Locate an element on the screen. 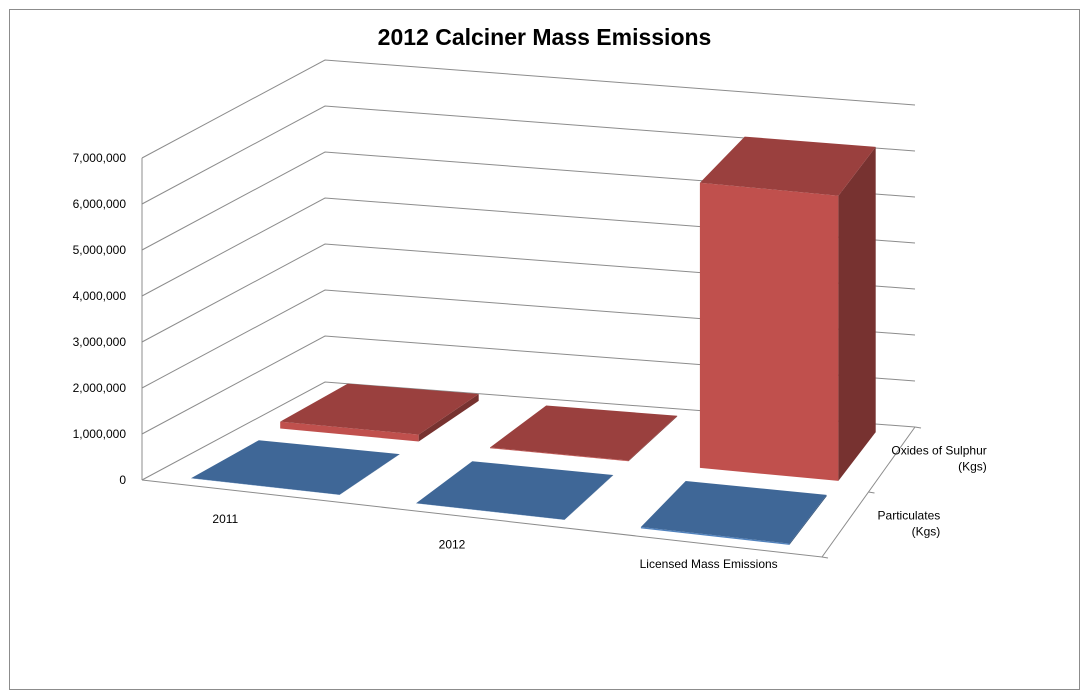 The height and width of the screenshot is (699, 1089). y-tick-label: 2,000,000 is located at coordinates (100, 388).